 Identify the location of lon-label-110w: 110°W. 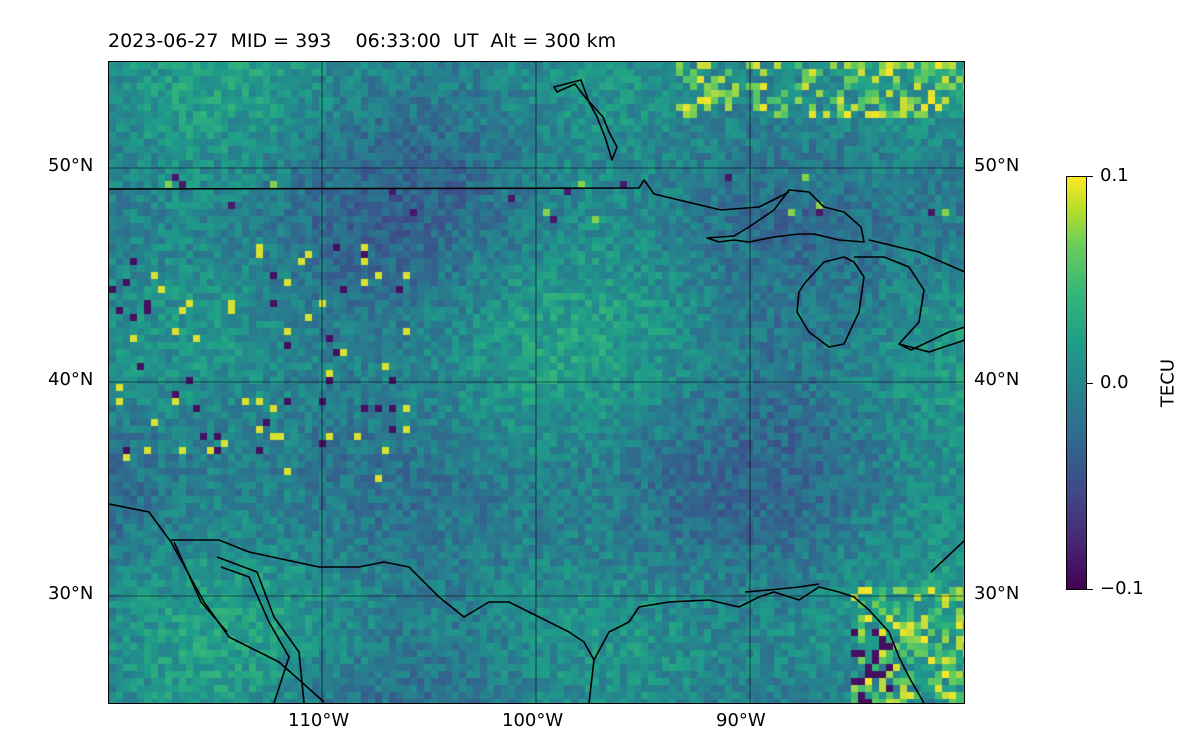
(319, 720).